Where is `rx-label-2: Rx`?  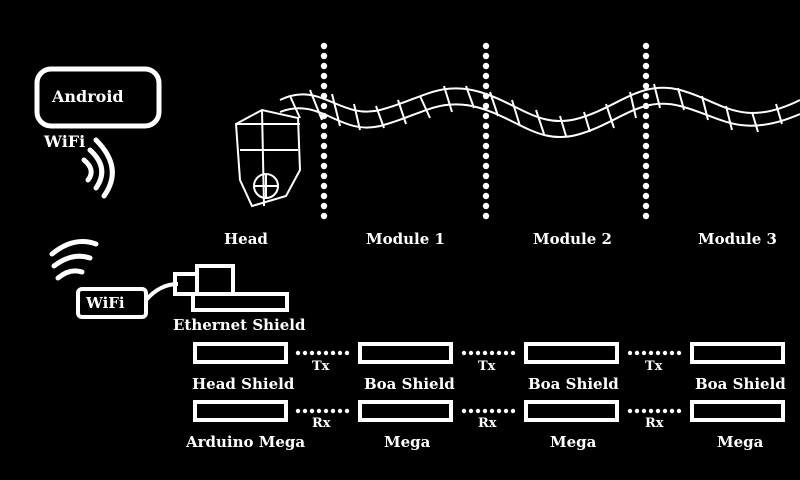
rx-label-2: Rx is located at coordinates (487, 423).